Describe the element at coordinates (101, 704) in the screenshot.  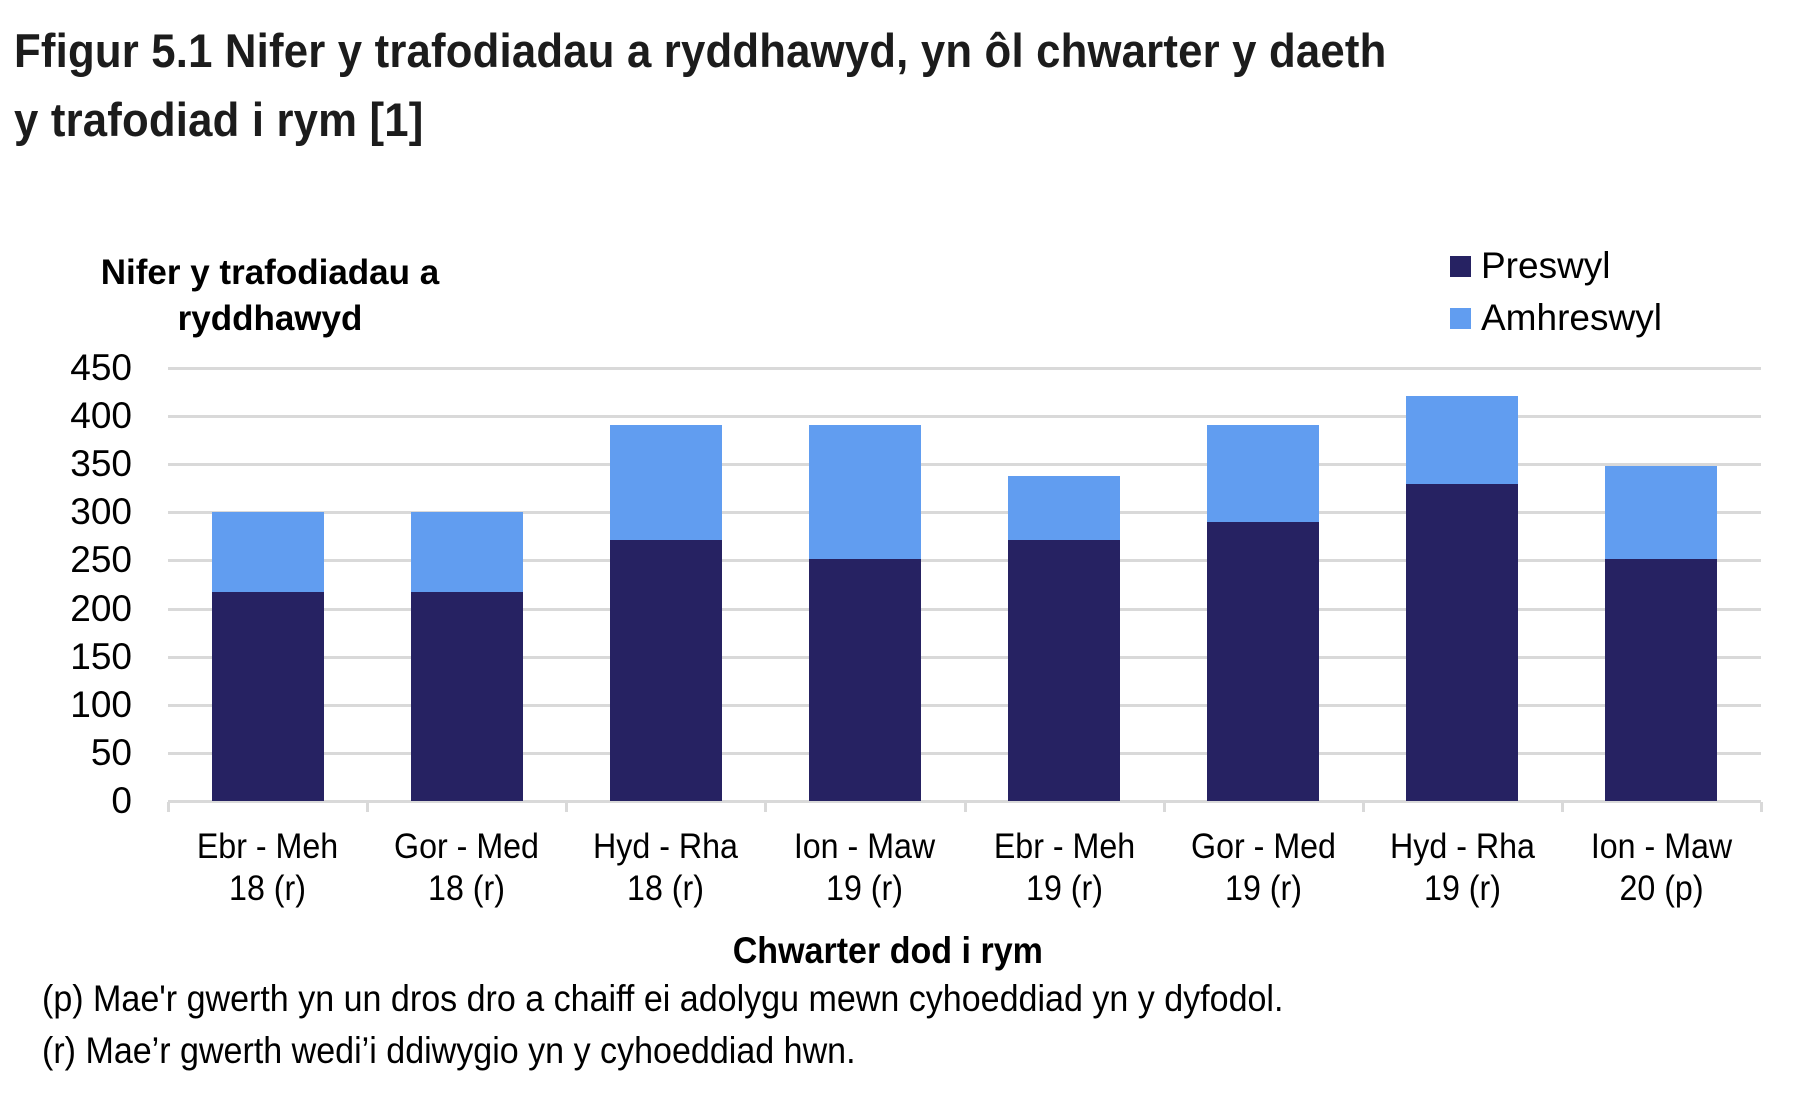
I see `y-tick-label: 100` at that location.